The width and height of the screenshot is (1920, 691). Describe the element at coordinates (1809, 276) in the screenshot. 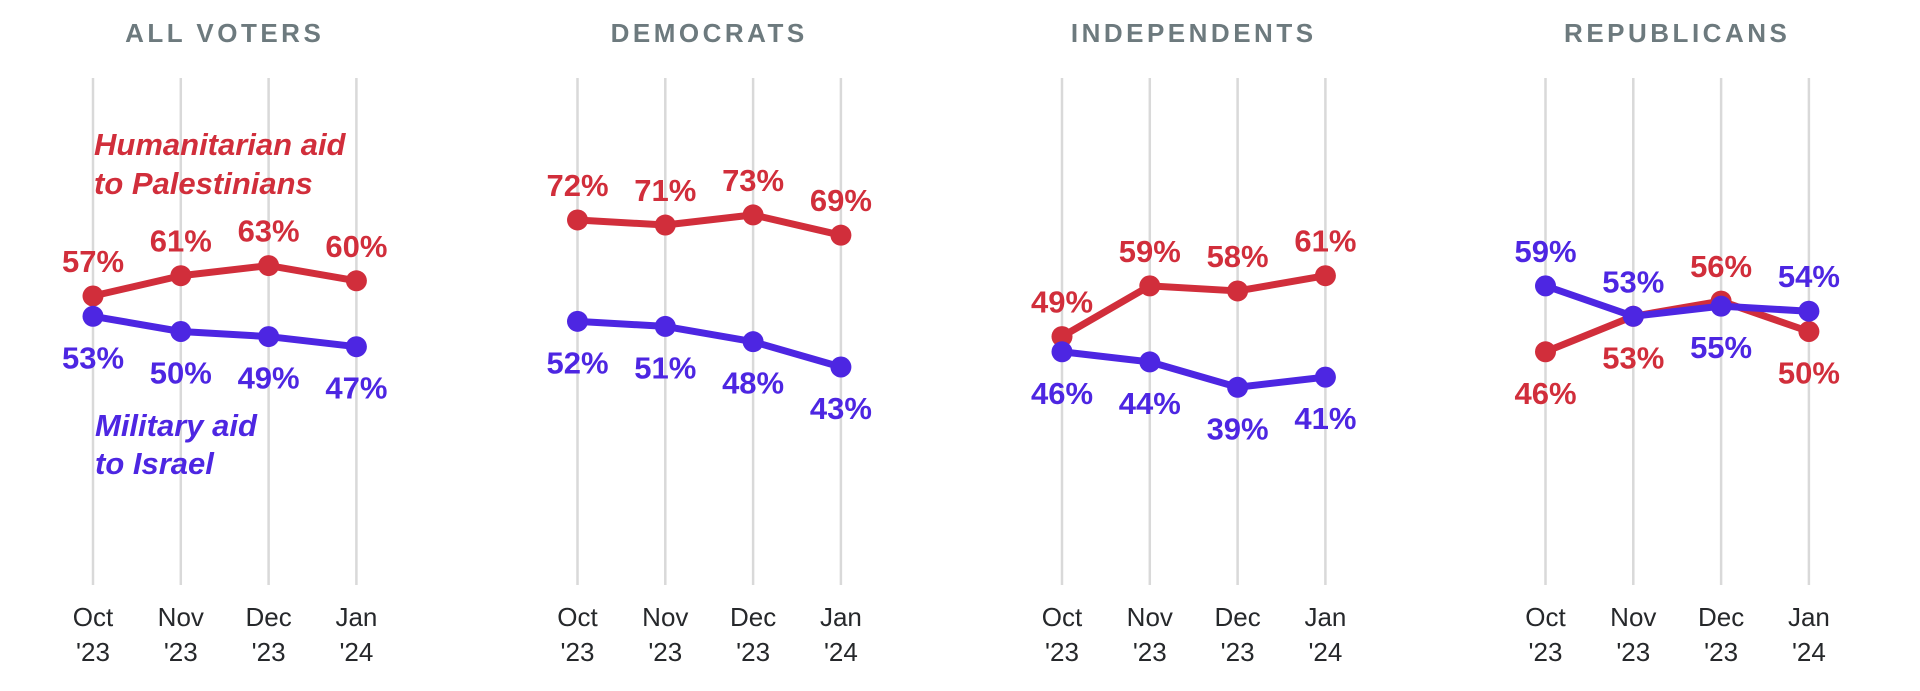

I see `israel-value-label: 54%` at that location.